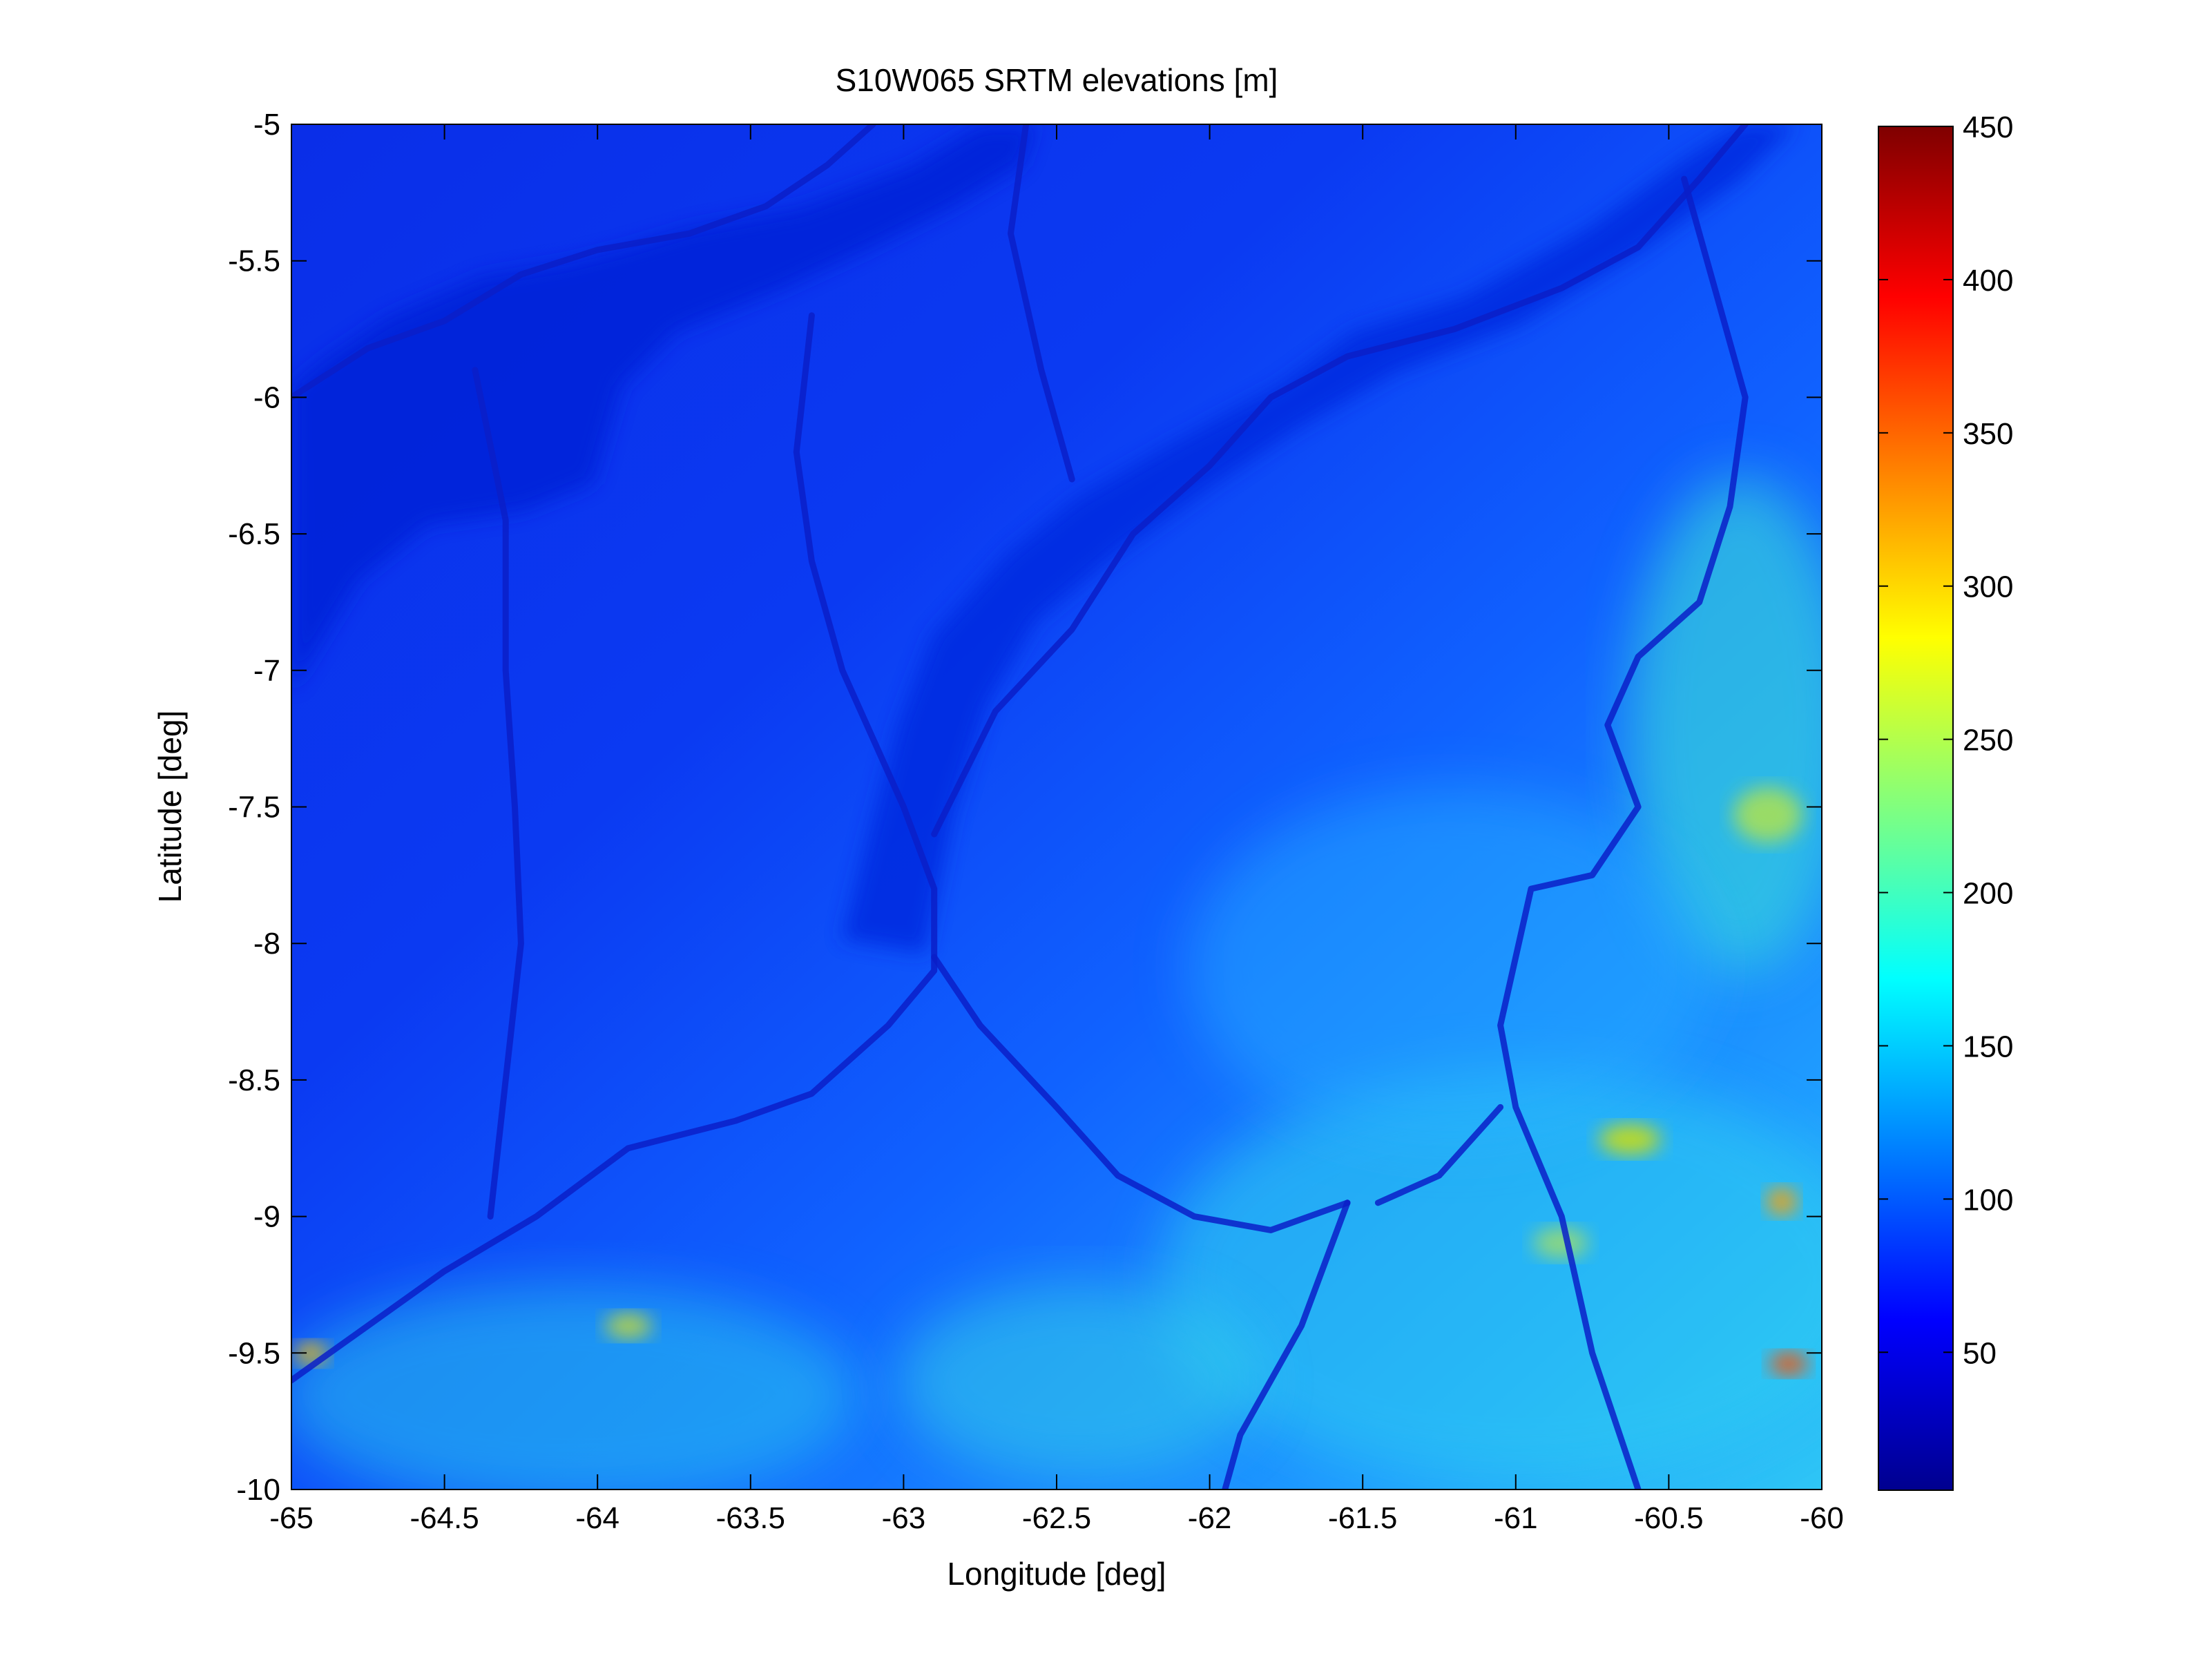  What do you see at coordinates (1980, 1353) in the screenshot?
I see `colorbar-tick-label: 50` at bounding box center [1980, 1353].